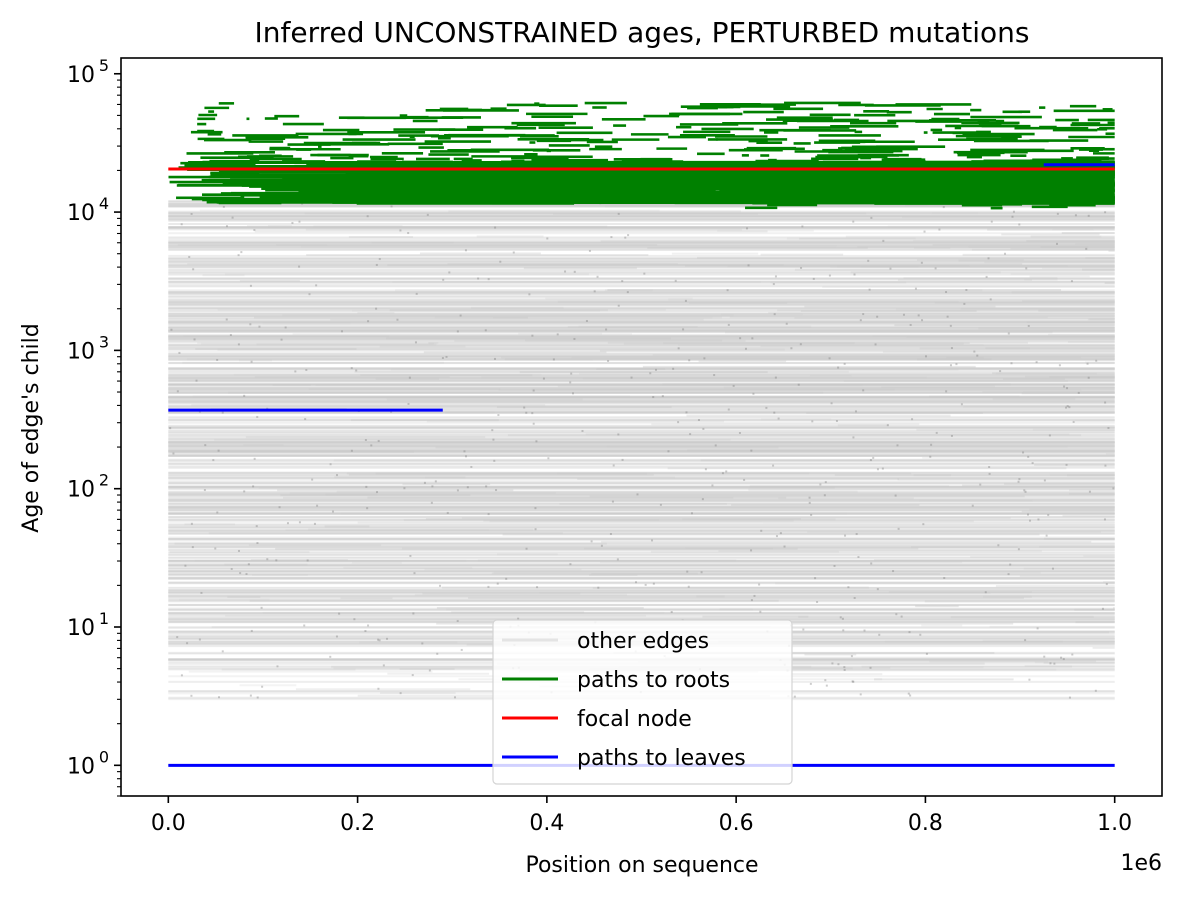  Describe the element at coordinates (1141, 863) in the screenshot. I see `x-offset-label: 1e6` at that location.